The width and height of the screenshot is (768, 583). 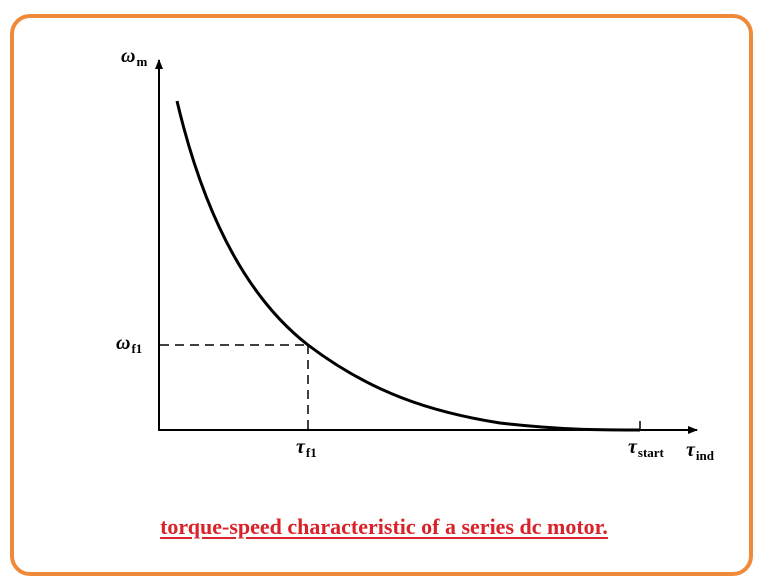 I want to click on omega-f1-label: ωf1, so click(x=129, y=344).